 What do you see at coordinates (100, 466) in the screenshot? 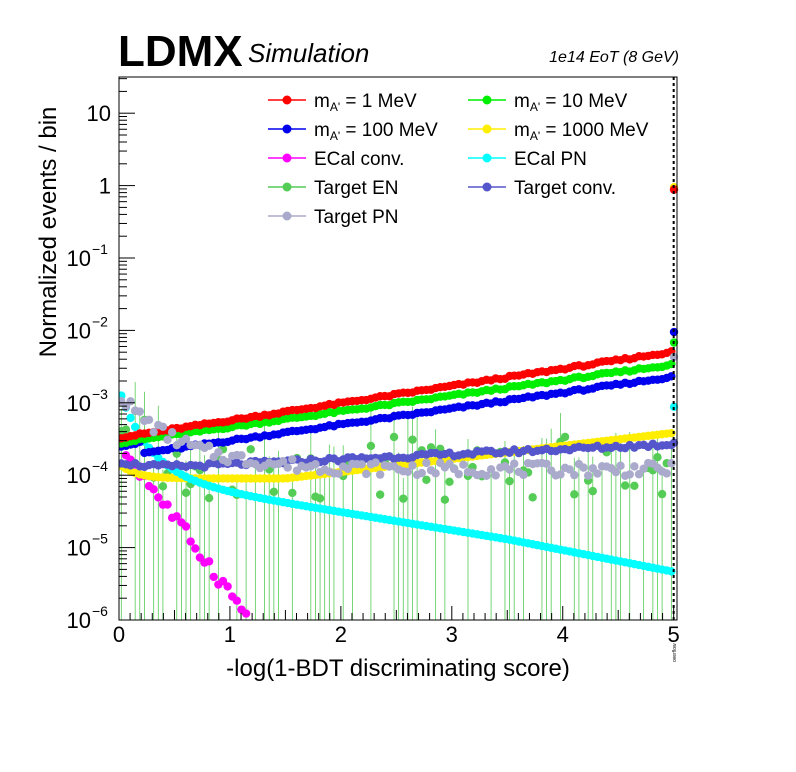
I see `y-tick-exponent: −4` at bounding box center [100, 466].